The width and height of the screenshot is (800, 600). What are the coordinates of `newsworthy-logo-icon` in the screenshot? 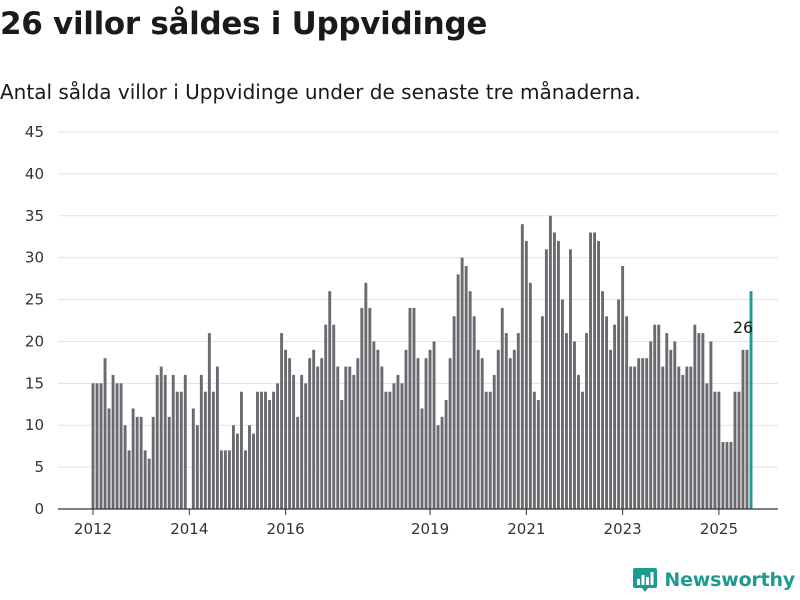 It's located at (645, 580).